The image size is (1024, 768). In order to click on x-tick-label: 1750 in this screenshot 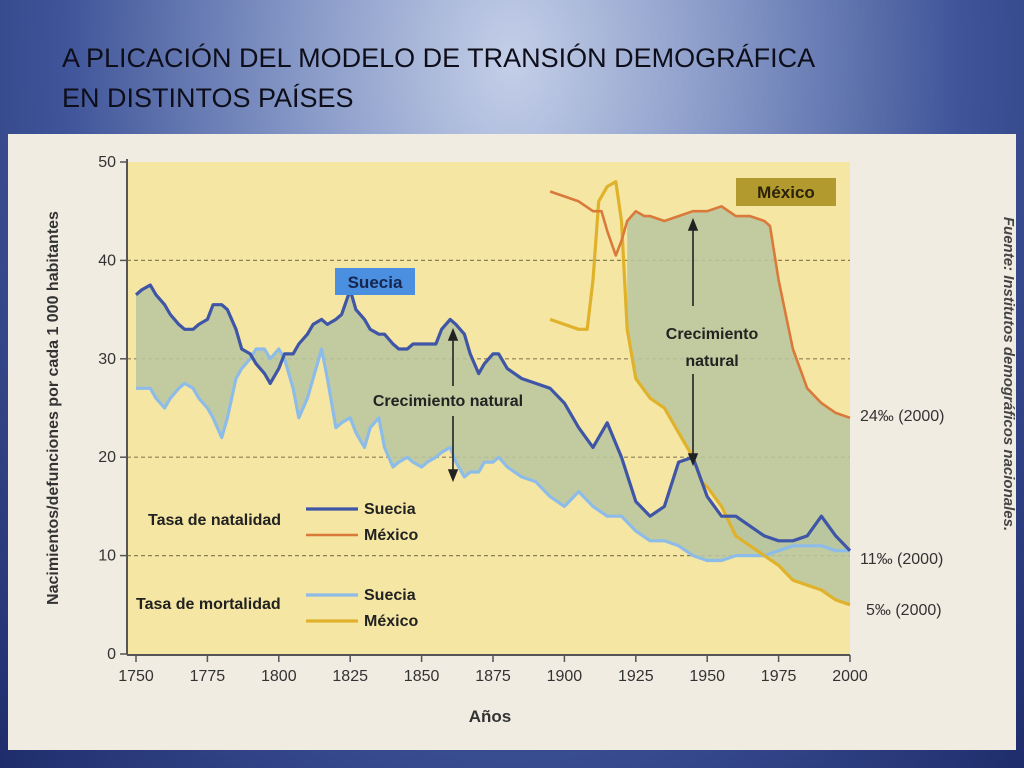, I will do `click(136, 676)`.